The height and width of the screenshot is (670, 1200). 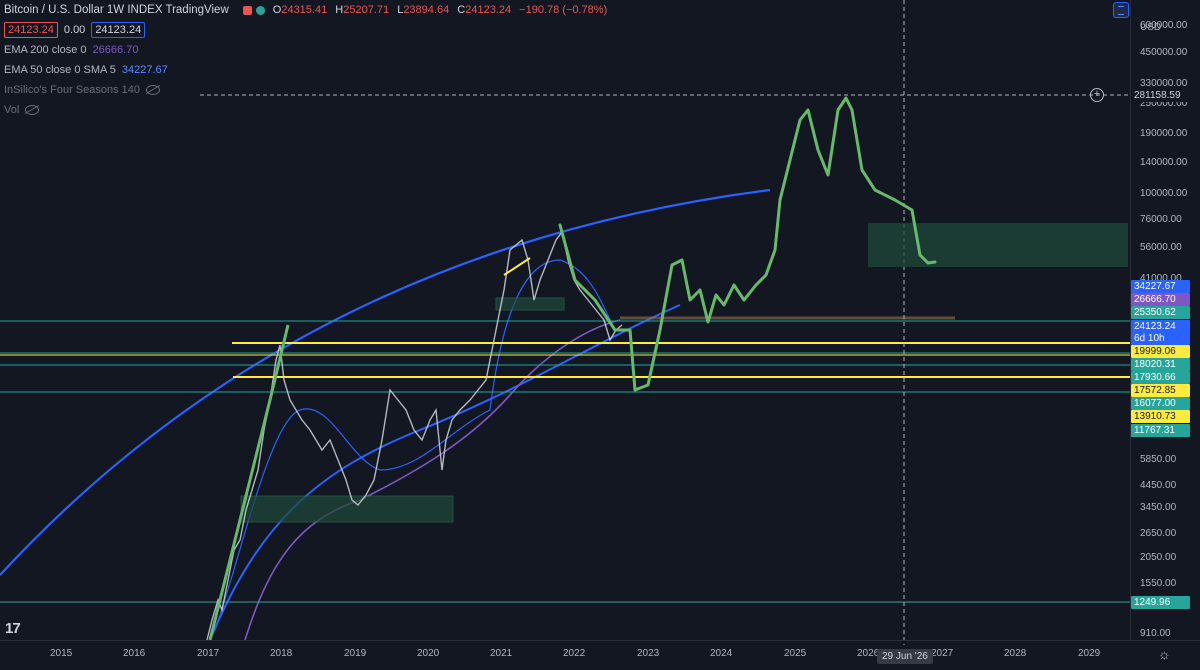 What do you see at coordinates (868, 653) in the screenshot?
I see `time-axis-label: 2026` at bounding box center [868, 653].